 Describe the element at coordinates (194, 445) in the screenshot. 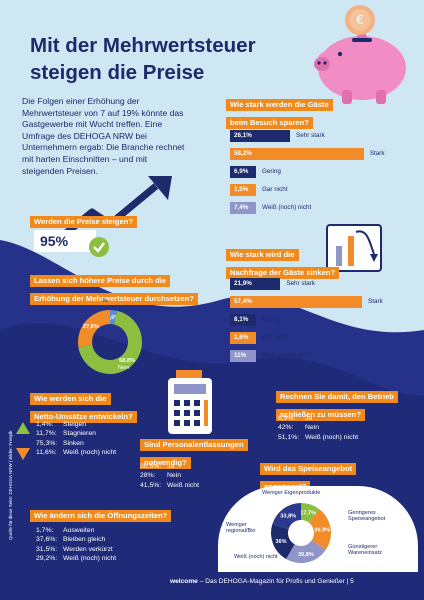

I see `question-personal-title-1: Sind Personalentlassungen` at that location.